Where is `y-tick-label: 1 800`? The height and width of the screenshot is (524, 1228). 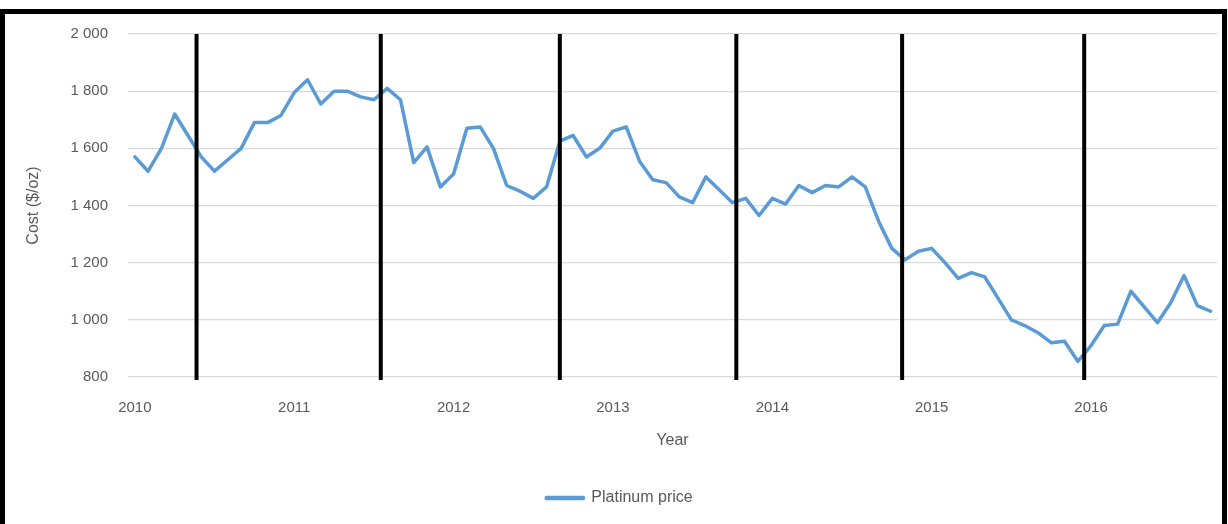
y-tick-label: 1 800 is located at coordinates (89, 90).